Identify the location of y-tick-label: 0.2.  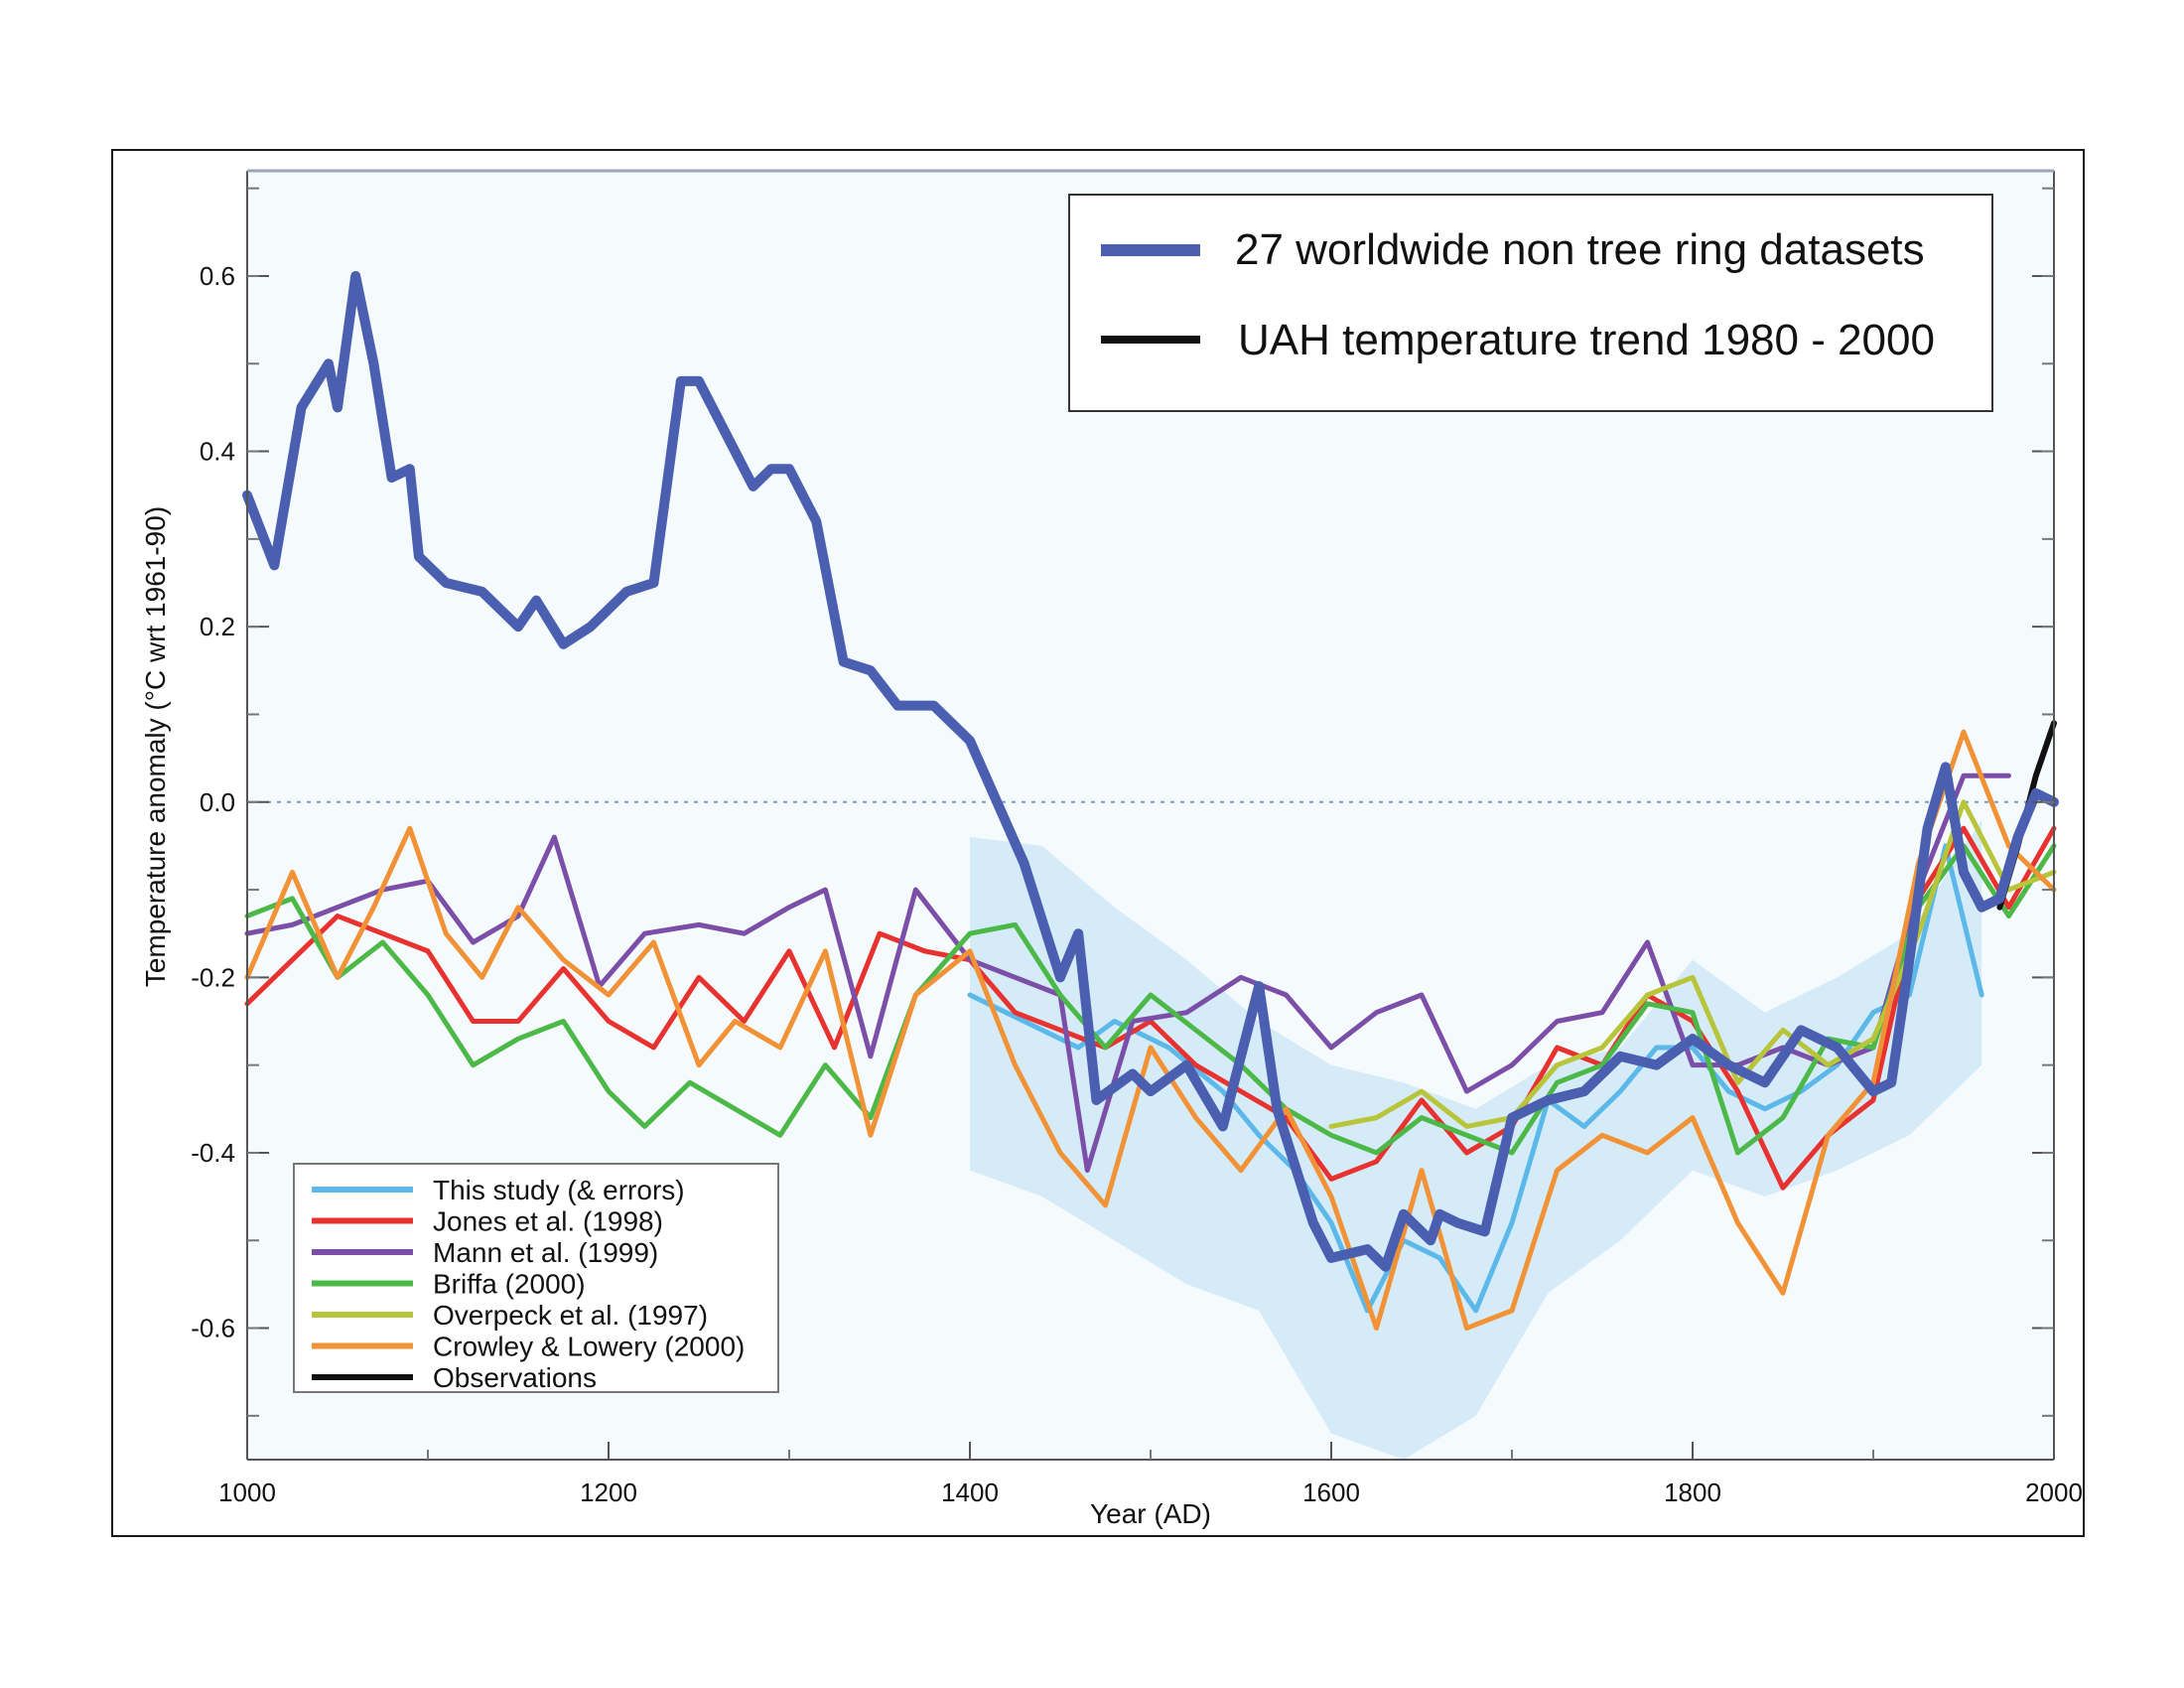
(217, 626).